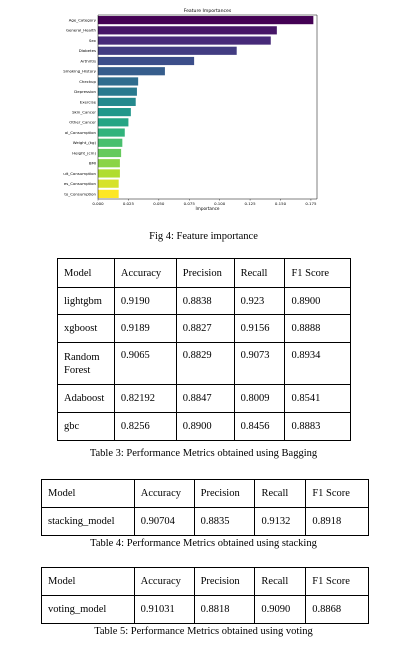  What do you see at coordinates (84, 112) in the screenshot?
I see `y-tick-label: Skin_Cancer` at bounding box center [84, 112].